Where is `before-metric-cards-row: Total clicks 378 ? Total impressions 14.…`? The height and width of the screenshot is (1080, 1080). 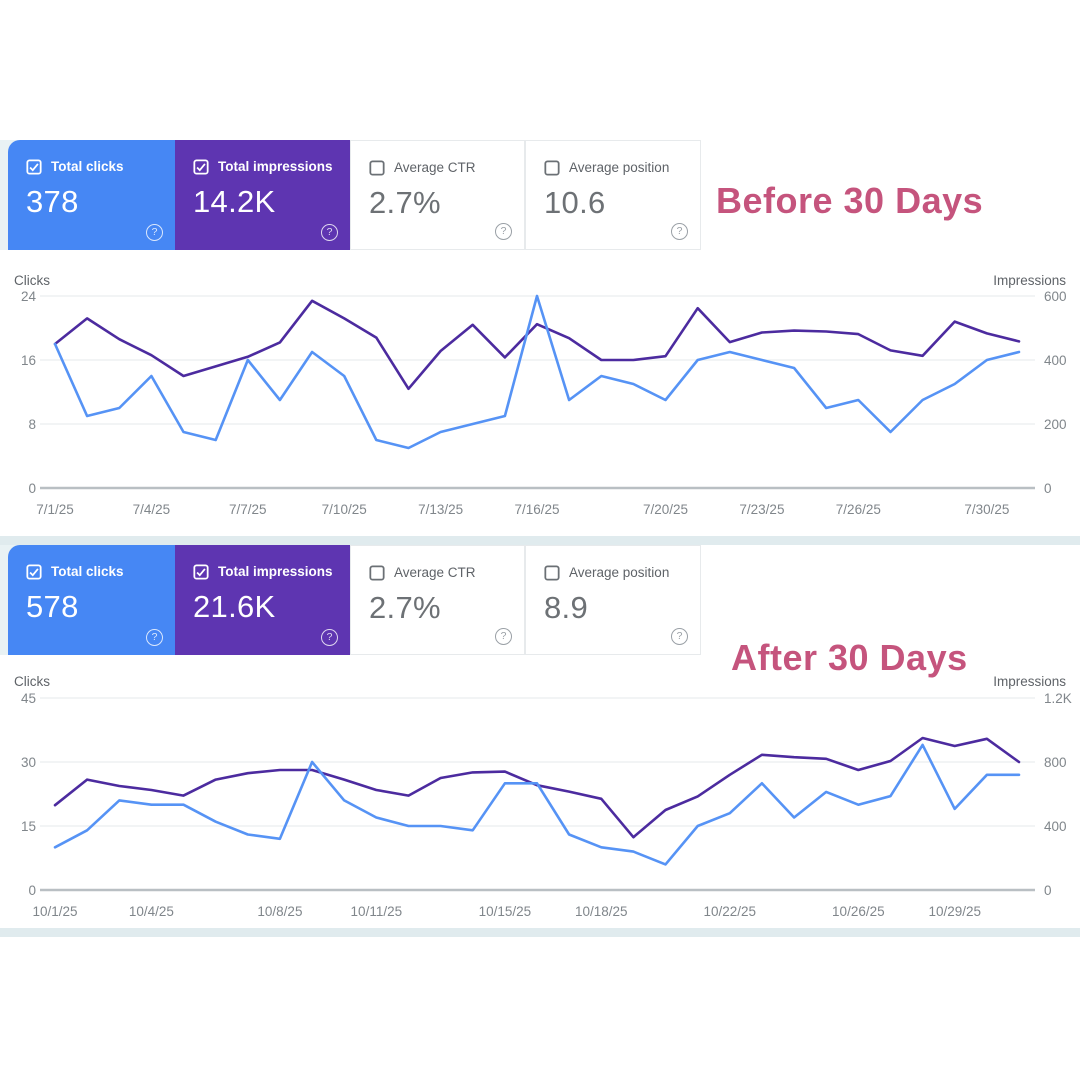
before-metric-cards-row: Total clicks 378 ? Total impressions 14.… is located at coordinates (540, 195).